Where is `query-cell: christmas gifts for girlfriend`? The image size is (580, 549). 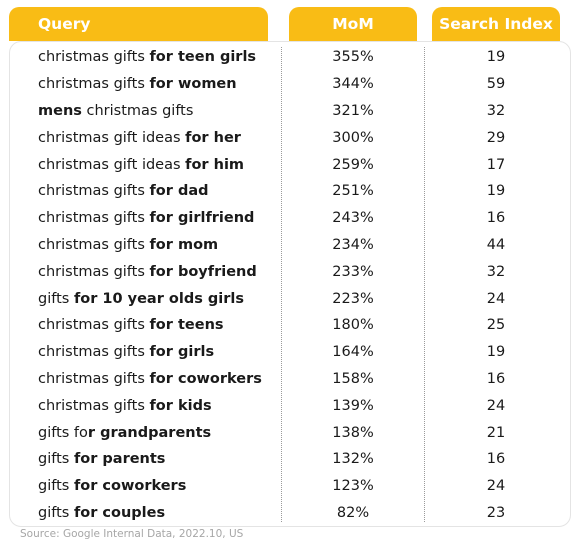 query-cell: christmas gifts for girlfriend is located at coordinates (146, 218).